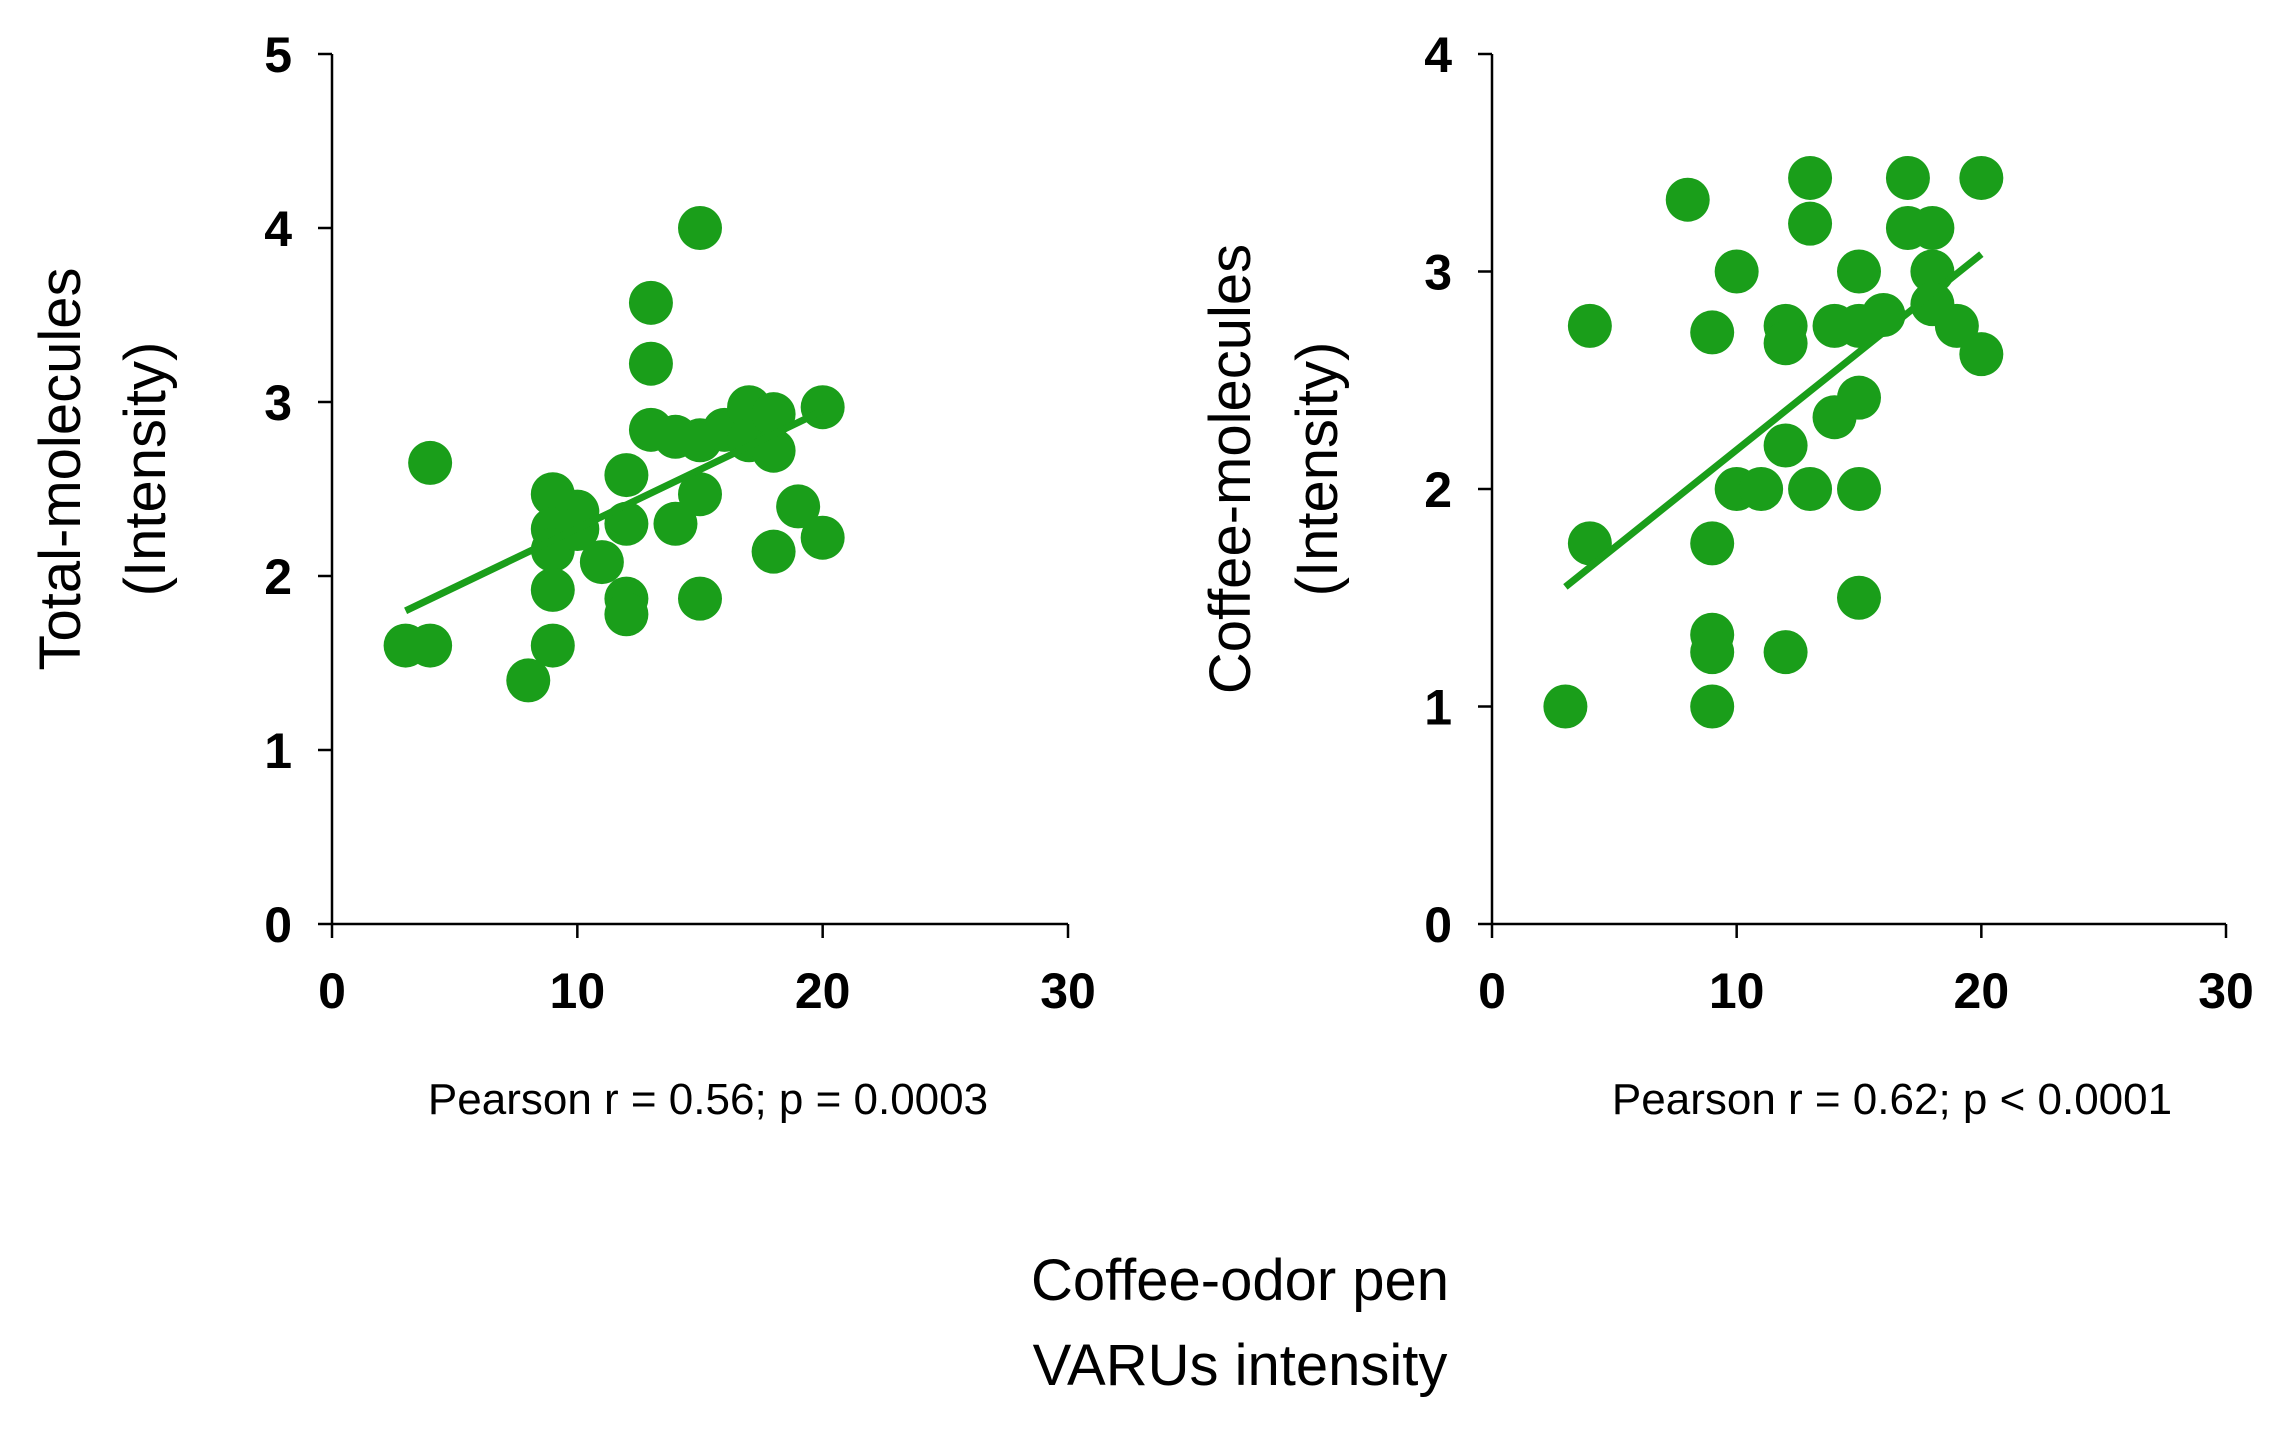 This screenshot has height=1432, width=2275. What do you see at coordinates (60, 469) in the screenshot?
I see `y-axis-label: Total-molecules` at bounding box center [60, 469].